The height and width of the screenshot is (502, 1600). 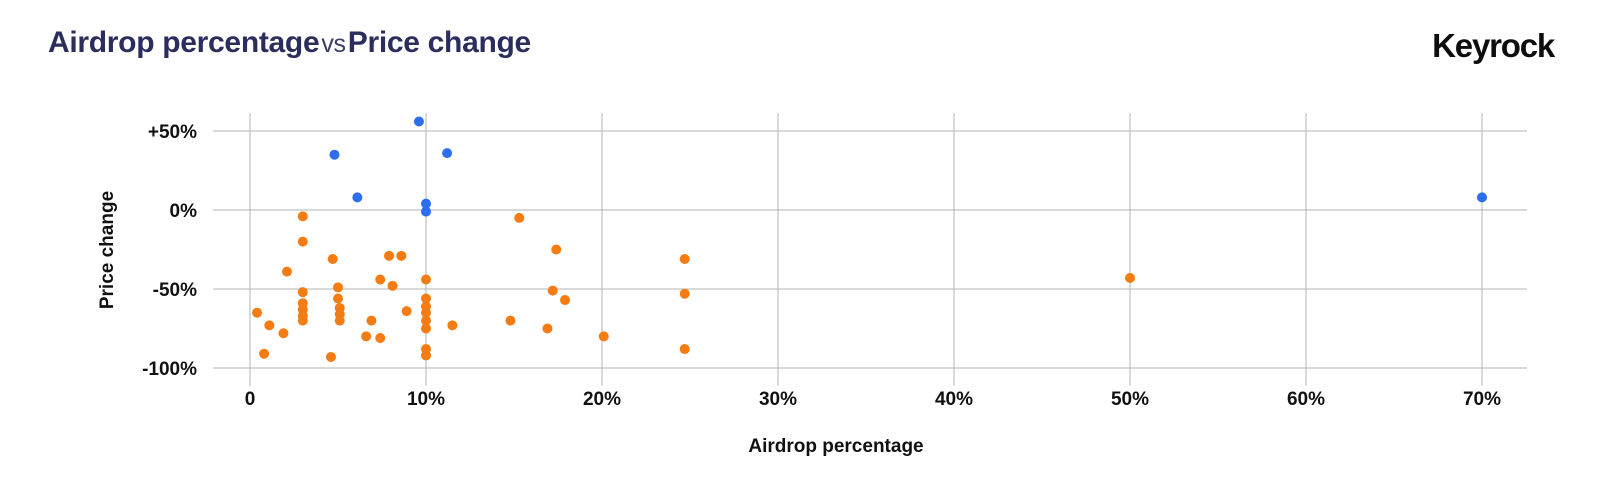 I want to click on x-tick-label: 20%, so click(x=602, y=399).